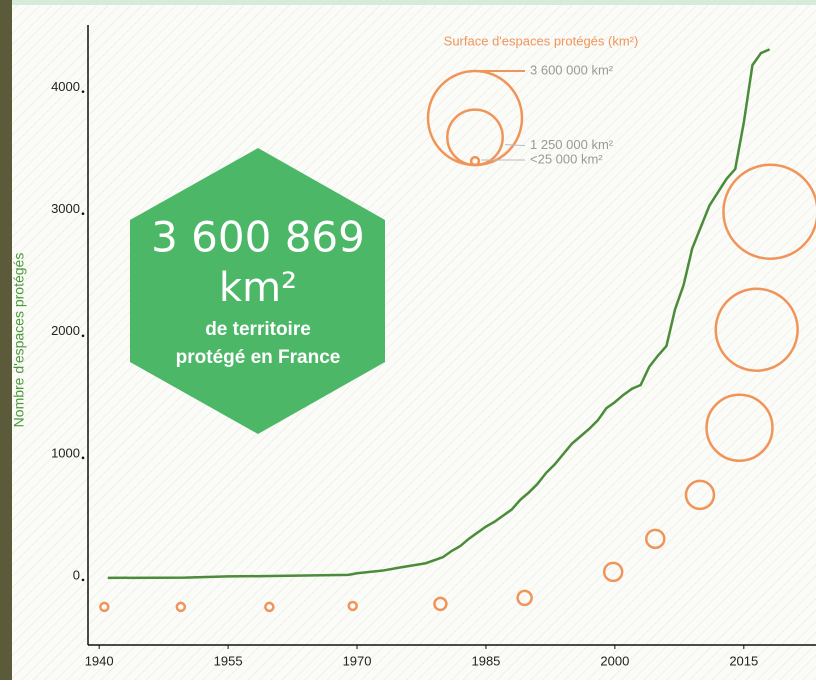  I want to click on callout-hexagon, so click(257, 291).